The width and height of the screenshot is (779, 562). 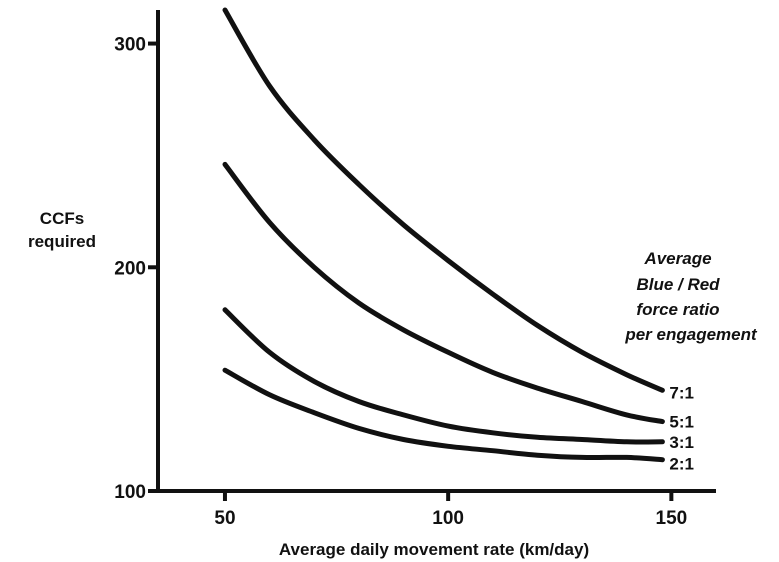 What do you see at coordinates (130, 45) in the screenshot?
I see `y-tick-label: 300` at bounding box center [130, 45].